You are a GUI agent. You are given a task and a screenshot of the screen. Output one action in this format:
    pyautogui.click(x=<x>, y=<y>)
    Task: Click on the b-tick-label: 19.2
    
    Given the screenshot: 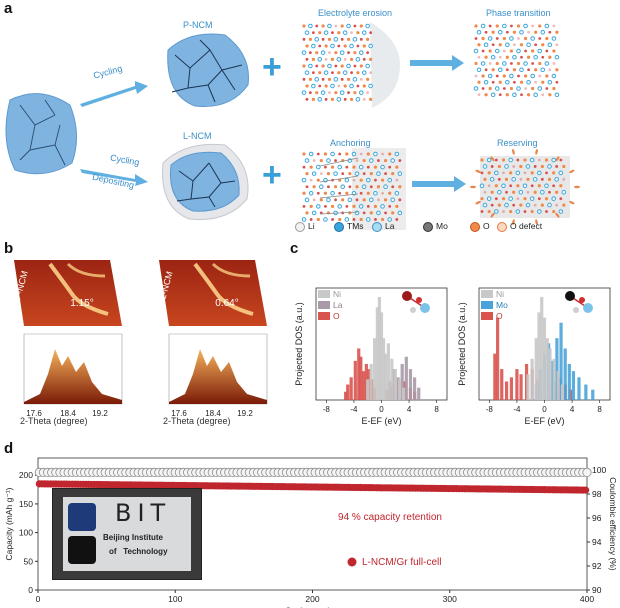 What is the action you would take?
    pyautogui.click(x=100, y=413)
    